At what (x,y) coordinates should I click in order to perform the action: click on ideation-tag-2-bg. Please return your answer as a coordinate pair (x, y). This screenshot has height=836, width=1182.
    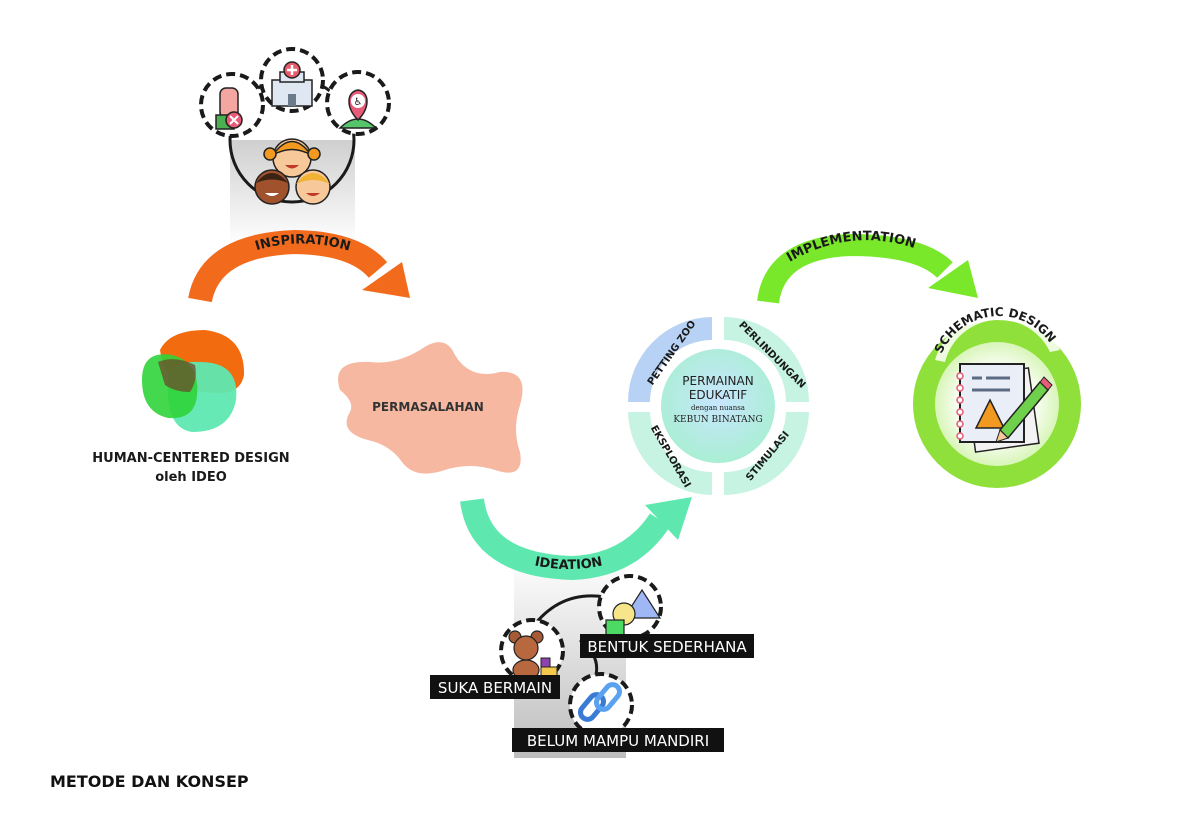
    Looking at the image, I should click on (667, 646).